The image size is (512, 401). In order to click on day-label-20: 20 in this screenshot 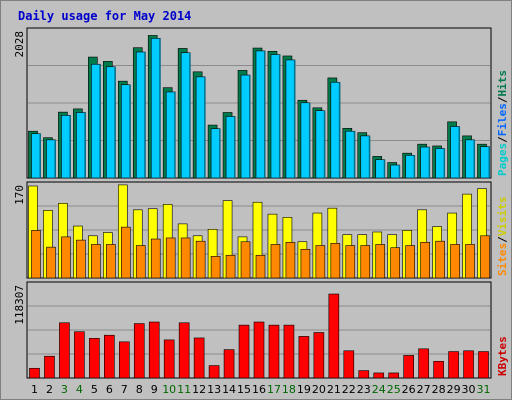, I will do `click(319, 389)`.